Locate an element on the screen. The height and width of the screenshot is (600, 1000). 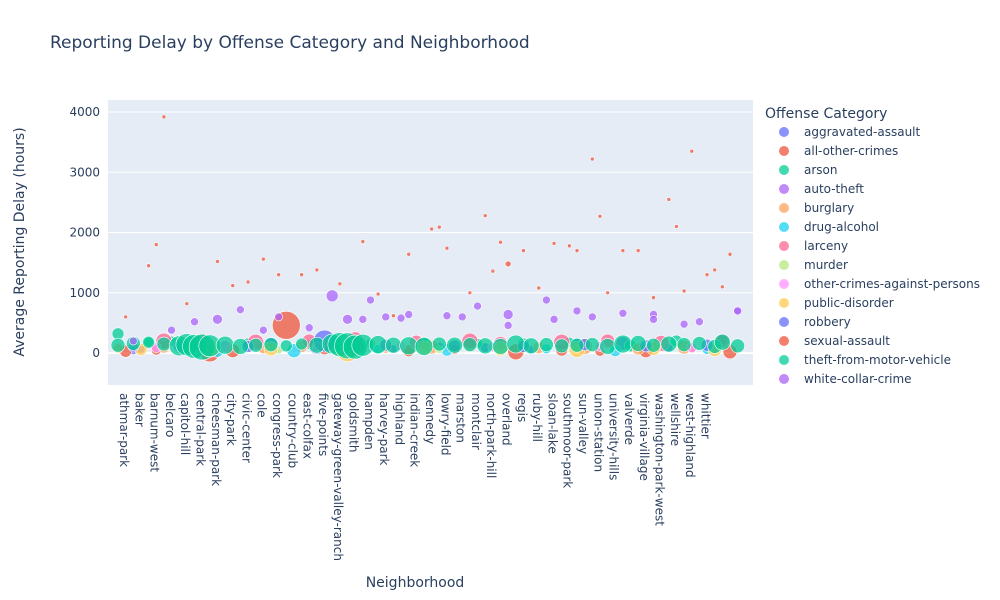
legend-marker-auto-theft is located at coordinates (784, 189).